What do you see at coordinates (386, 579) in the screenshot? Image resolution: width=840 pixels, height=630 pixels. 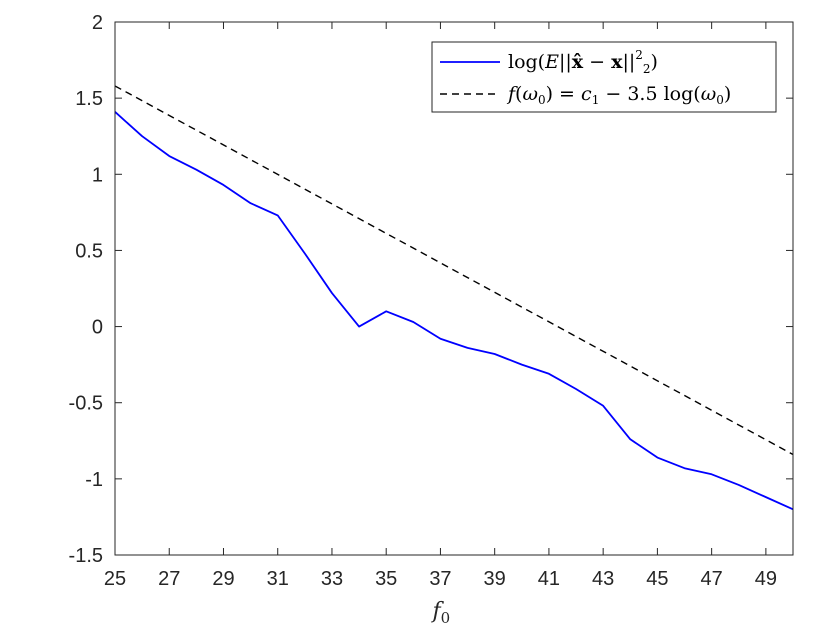 I see `x-tick-label: 35` at bounding box center [386, 579].